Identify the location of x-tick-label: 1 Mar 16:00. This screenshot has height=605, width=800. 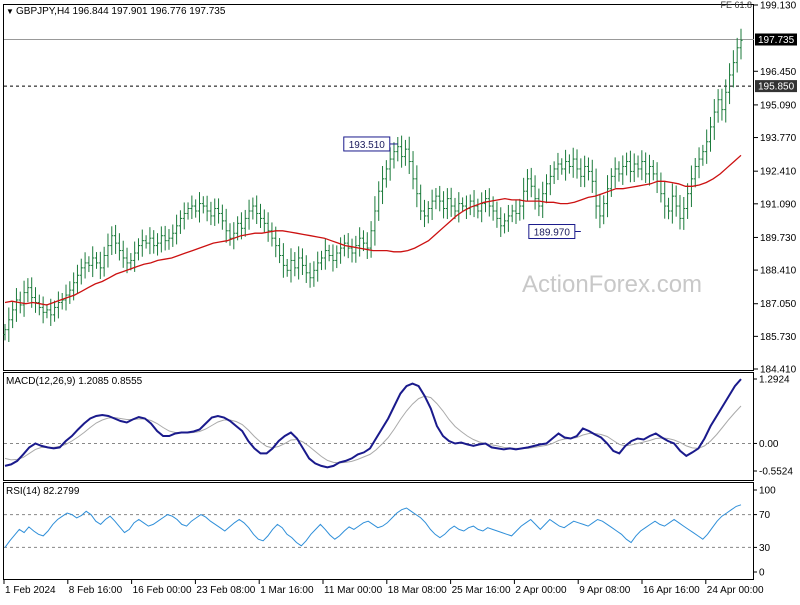
(287, 590).